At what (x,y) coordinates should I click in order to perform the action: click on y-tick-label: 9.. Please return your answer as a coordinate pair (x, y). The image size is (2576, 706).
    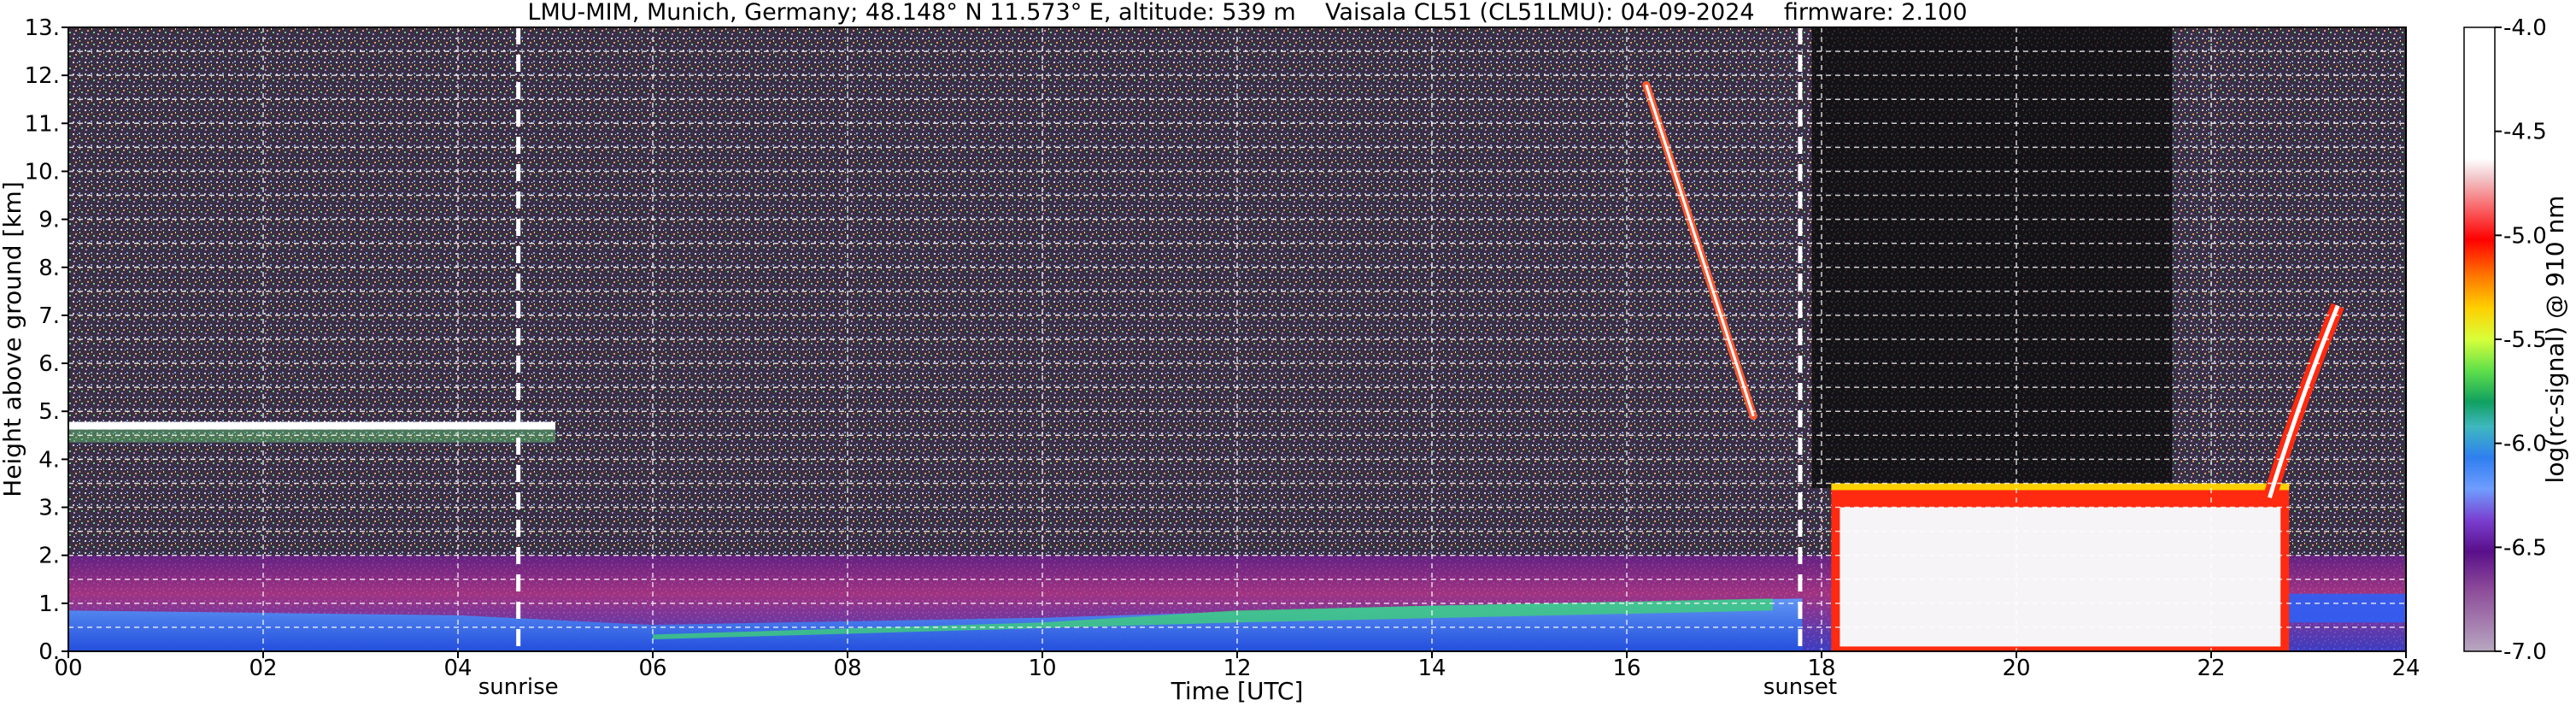
    Looking at the image, I should click on (49, 220).